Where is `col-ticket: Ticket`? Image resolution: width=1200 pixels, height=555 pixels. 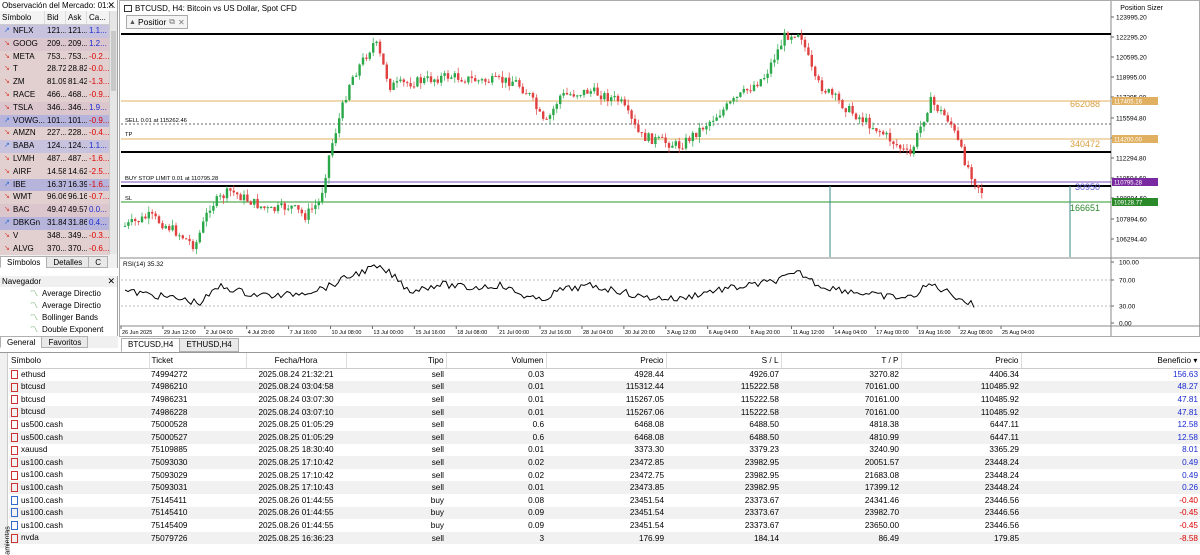
col-ticket: Ticket is located at coordinates (198, 361).